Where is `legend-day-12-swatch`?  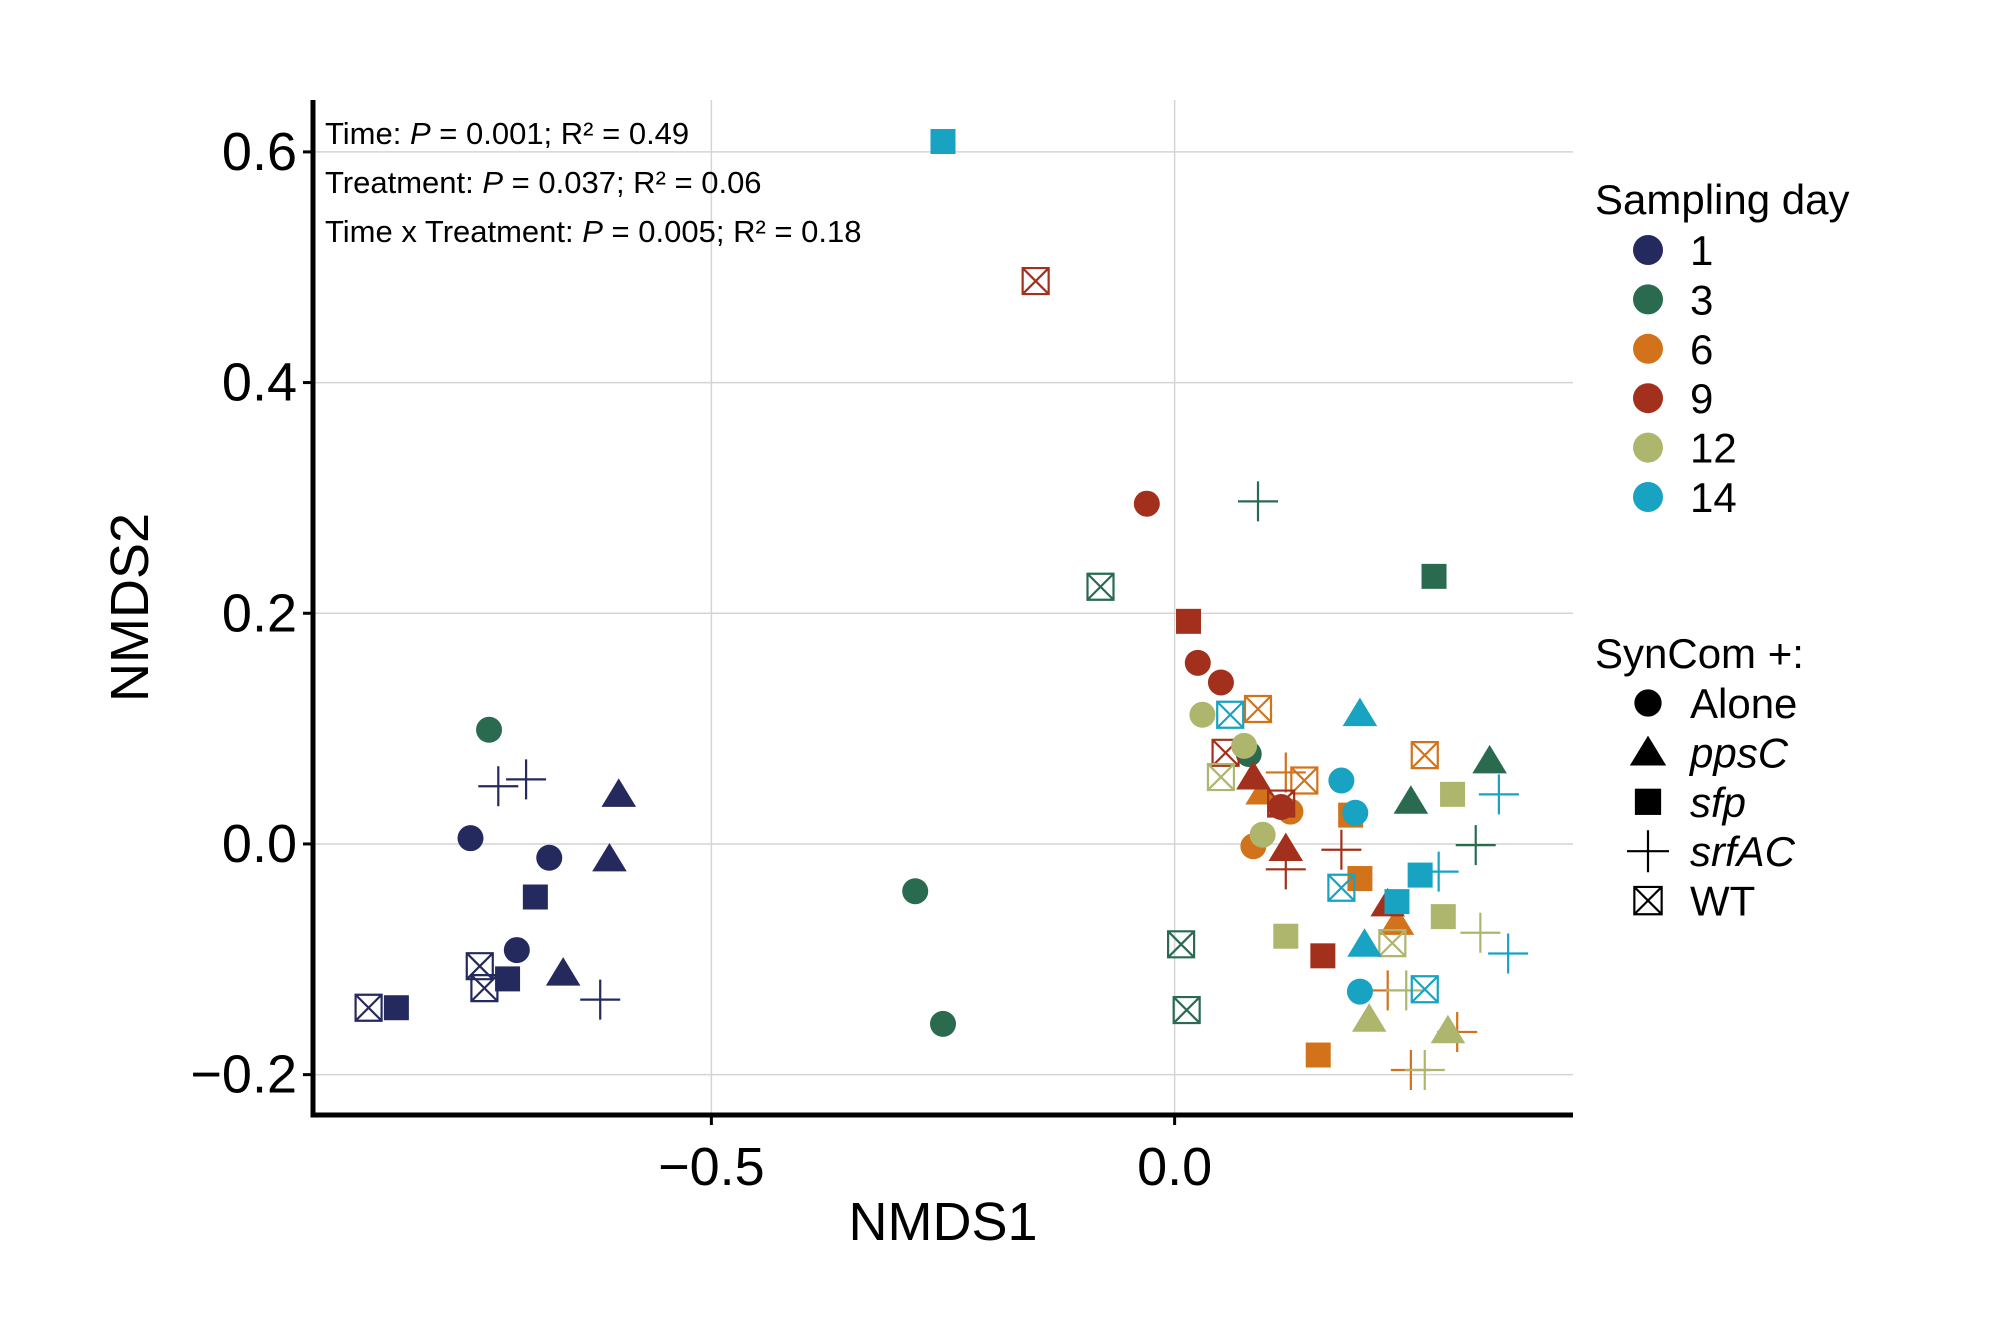
legend-day-12-swatch is located at coordinates (1648, 447).